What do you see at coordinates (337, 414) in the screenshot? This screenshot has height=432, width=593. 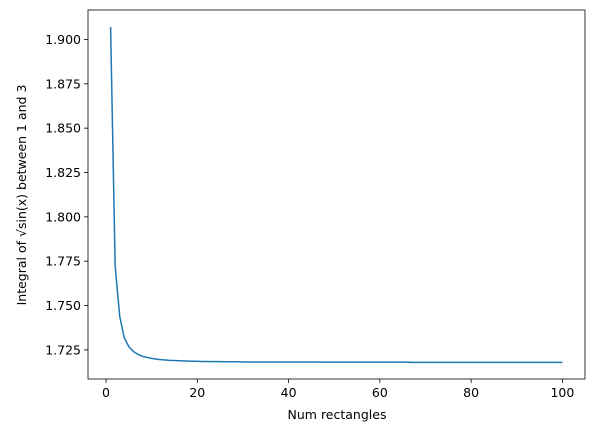 I see `x-axis-label: Num rectangles` at bounding box center [337, 414].